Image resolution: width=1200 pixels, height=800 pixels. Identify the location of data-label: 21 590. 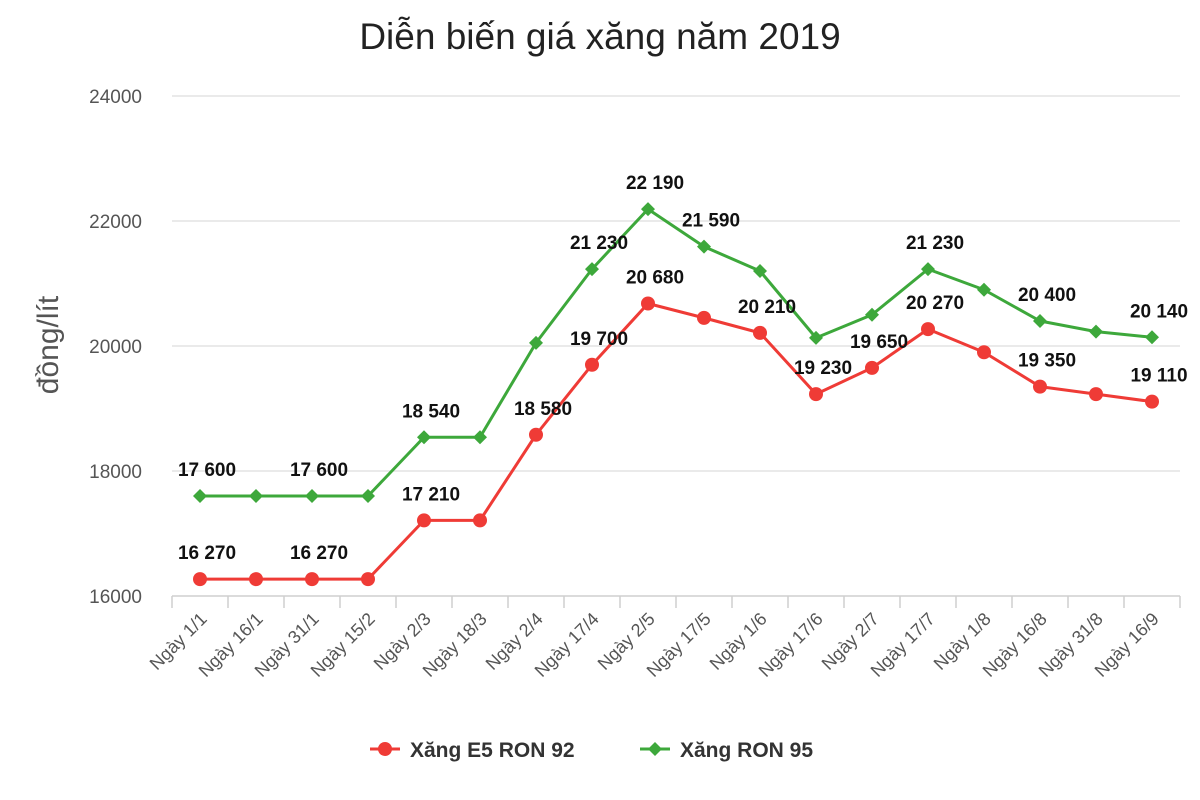
(711, 221).